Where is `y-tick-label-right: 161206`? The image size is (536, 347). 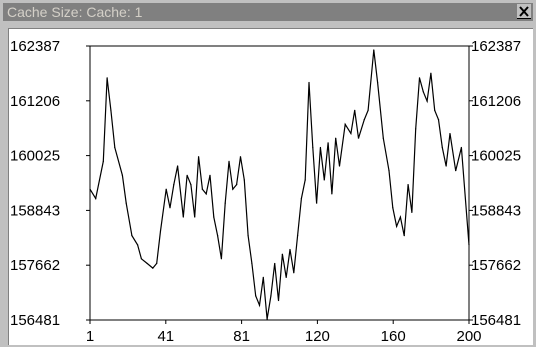 y-tick-label-right: 161206 is located at coordinates (496, 101).